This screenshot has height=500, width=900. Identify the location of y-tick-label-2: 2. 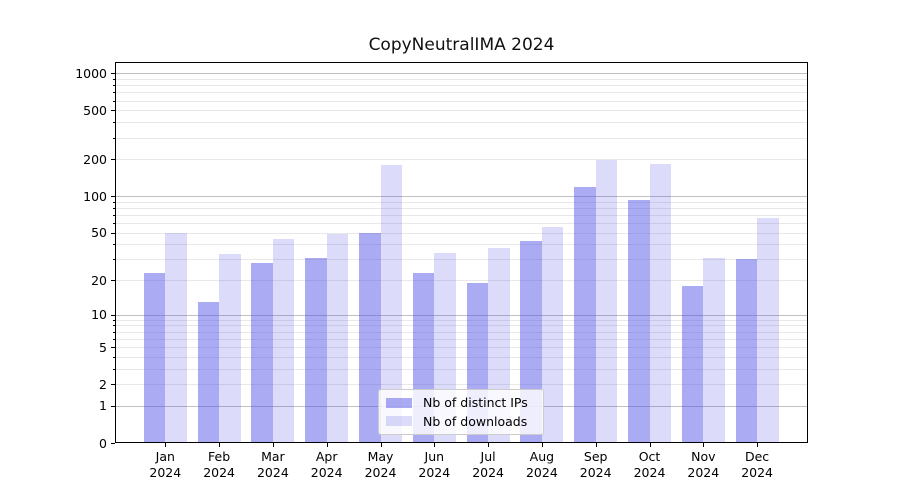
(103, 384).